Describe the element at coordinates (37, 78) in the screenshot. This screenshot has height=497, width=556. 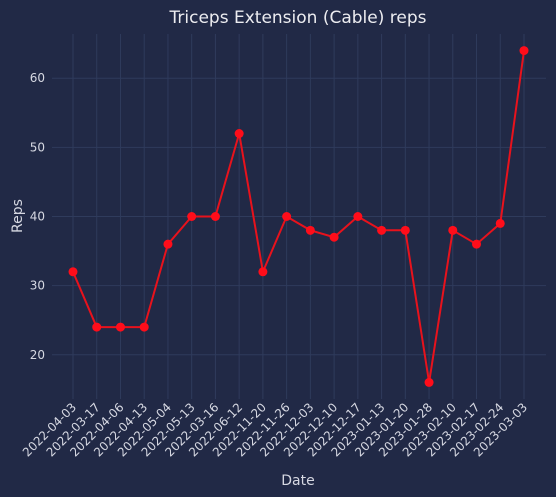
I see `y-tick-label: 60` at that location.